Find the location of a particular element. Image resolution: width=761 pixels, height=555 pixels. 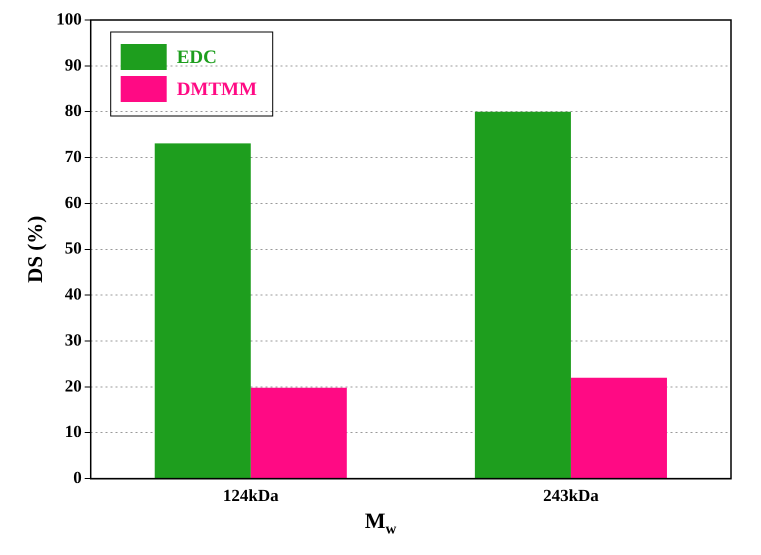

y-tick-label: 50 is located at coordinates (73, 248).